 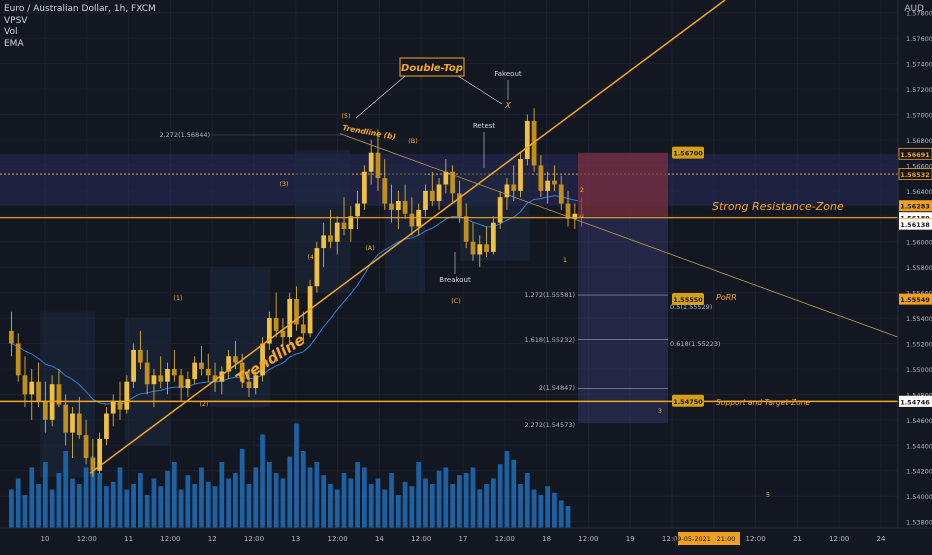 I want to click on x-tick-label: 11, so click(x=128, y=539).